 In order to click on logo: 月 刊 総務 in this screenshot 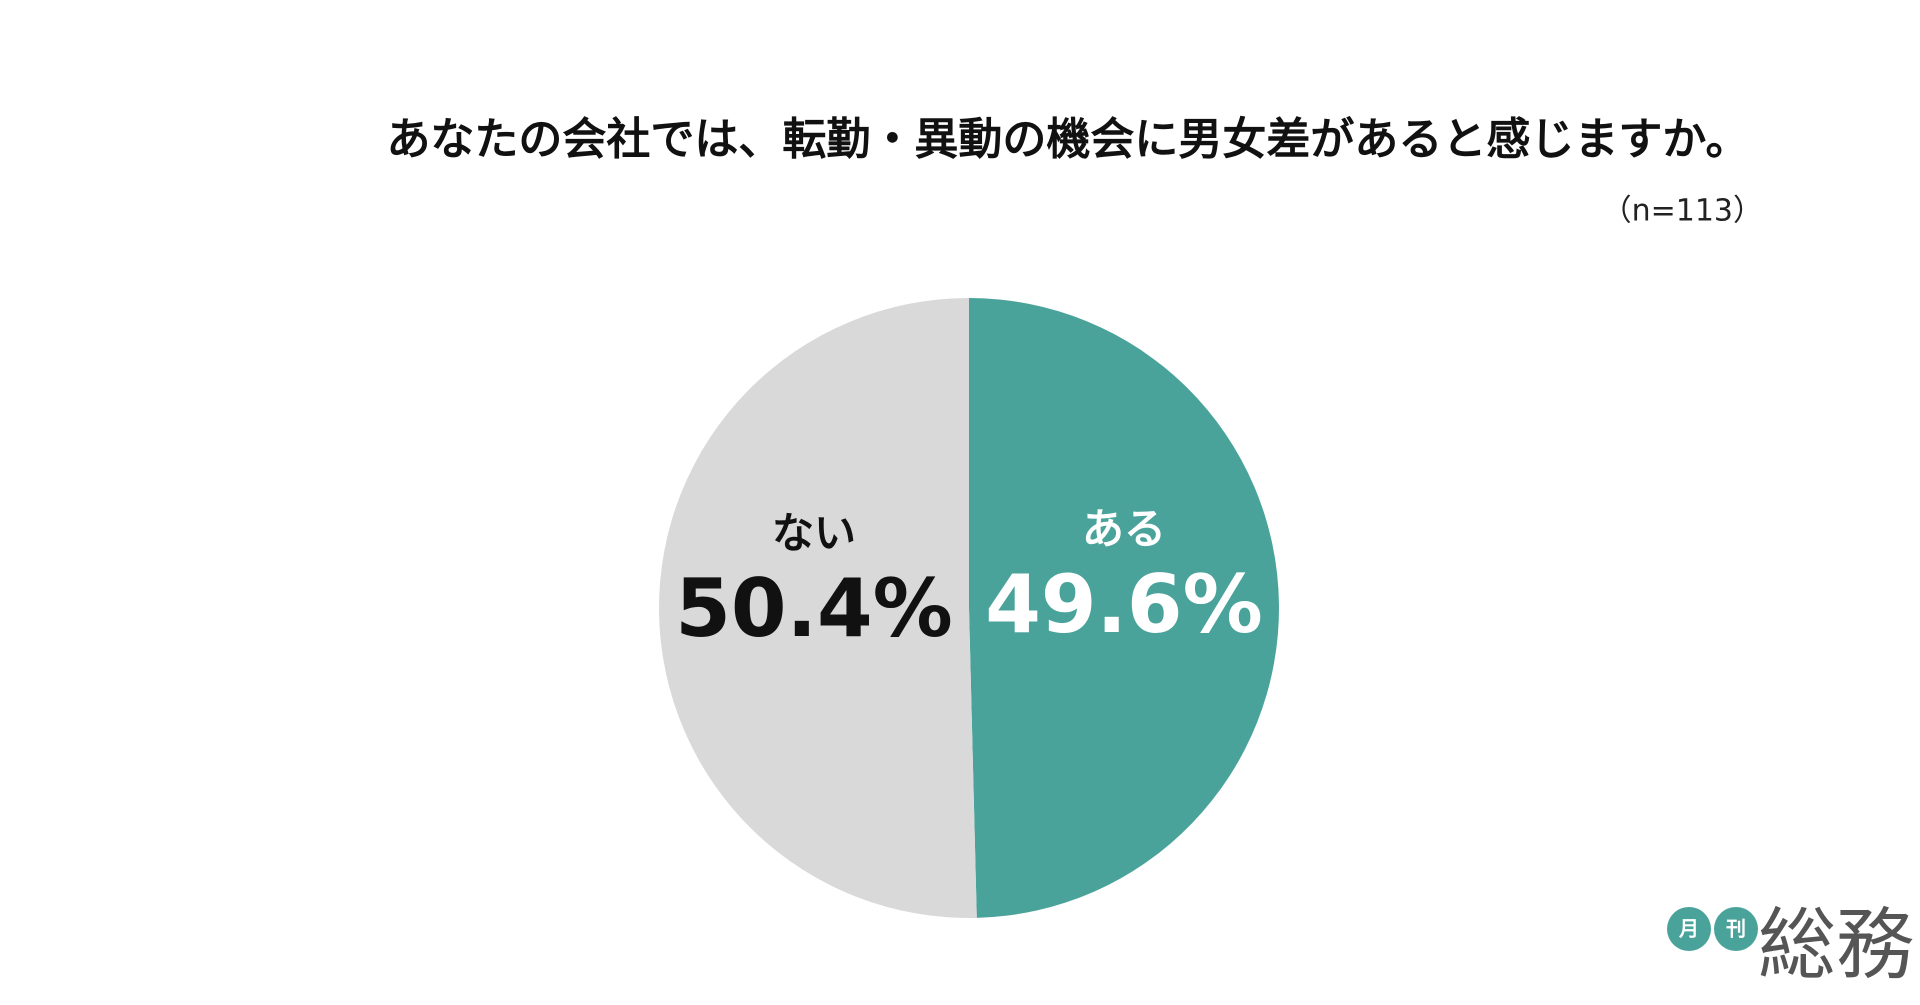, I will do `click(1790, 945)`.